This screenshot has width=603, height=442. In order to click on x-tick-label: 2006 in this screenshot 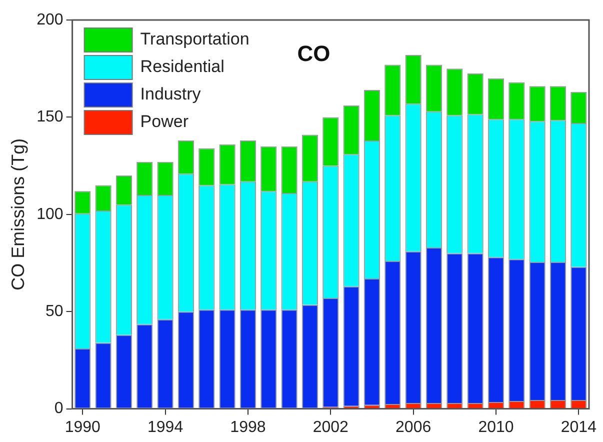, I will do `click(414, 427)`.